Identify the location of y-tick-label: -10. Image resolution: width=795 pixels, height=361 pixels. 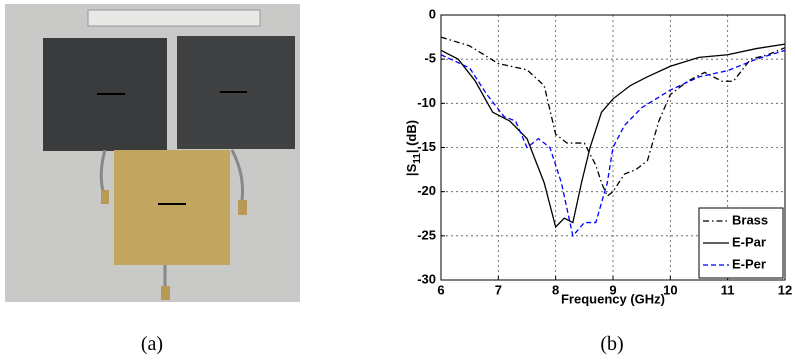
(426, 102).